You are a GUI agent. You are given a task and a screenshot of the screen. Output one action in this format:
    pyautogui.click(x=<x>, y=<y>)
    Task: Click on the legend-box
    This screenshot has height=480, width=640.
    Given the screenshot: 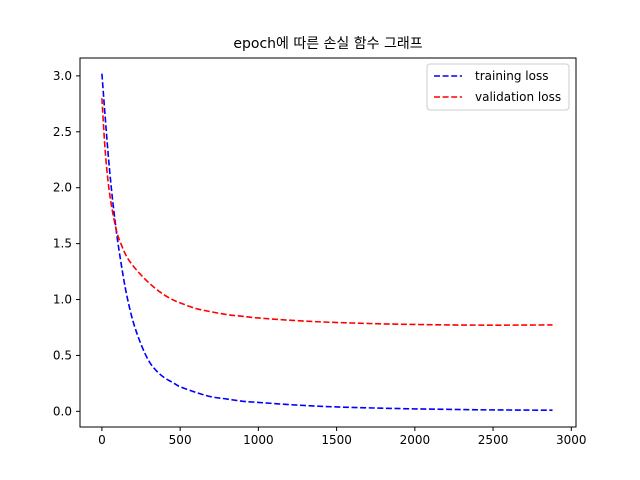 What is the action you would take?
    pyautogui.click(x=498, y=87)
    